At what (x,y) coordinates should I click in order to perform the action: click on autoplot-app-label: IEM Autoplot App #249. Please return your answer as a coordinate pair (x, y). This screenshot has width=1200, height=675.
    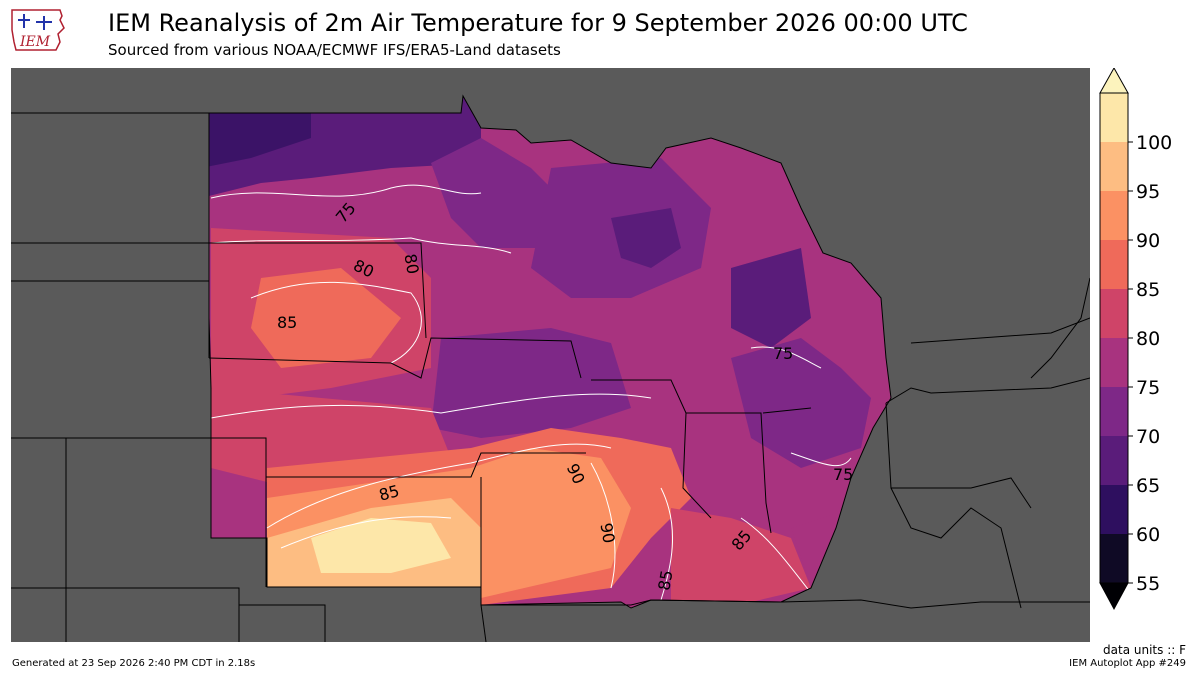
    Looking at the image, I should click on (1127, 663).